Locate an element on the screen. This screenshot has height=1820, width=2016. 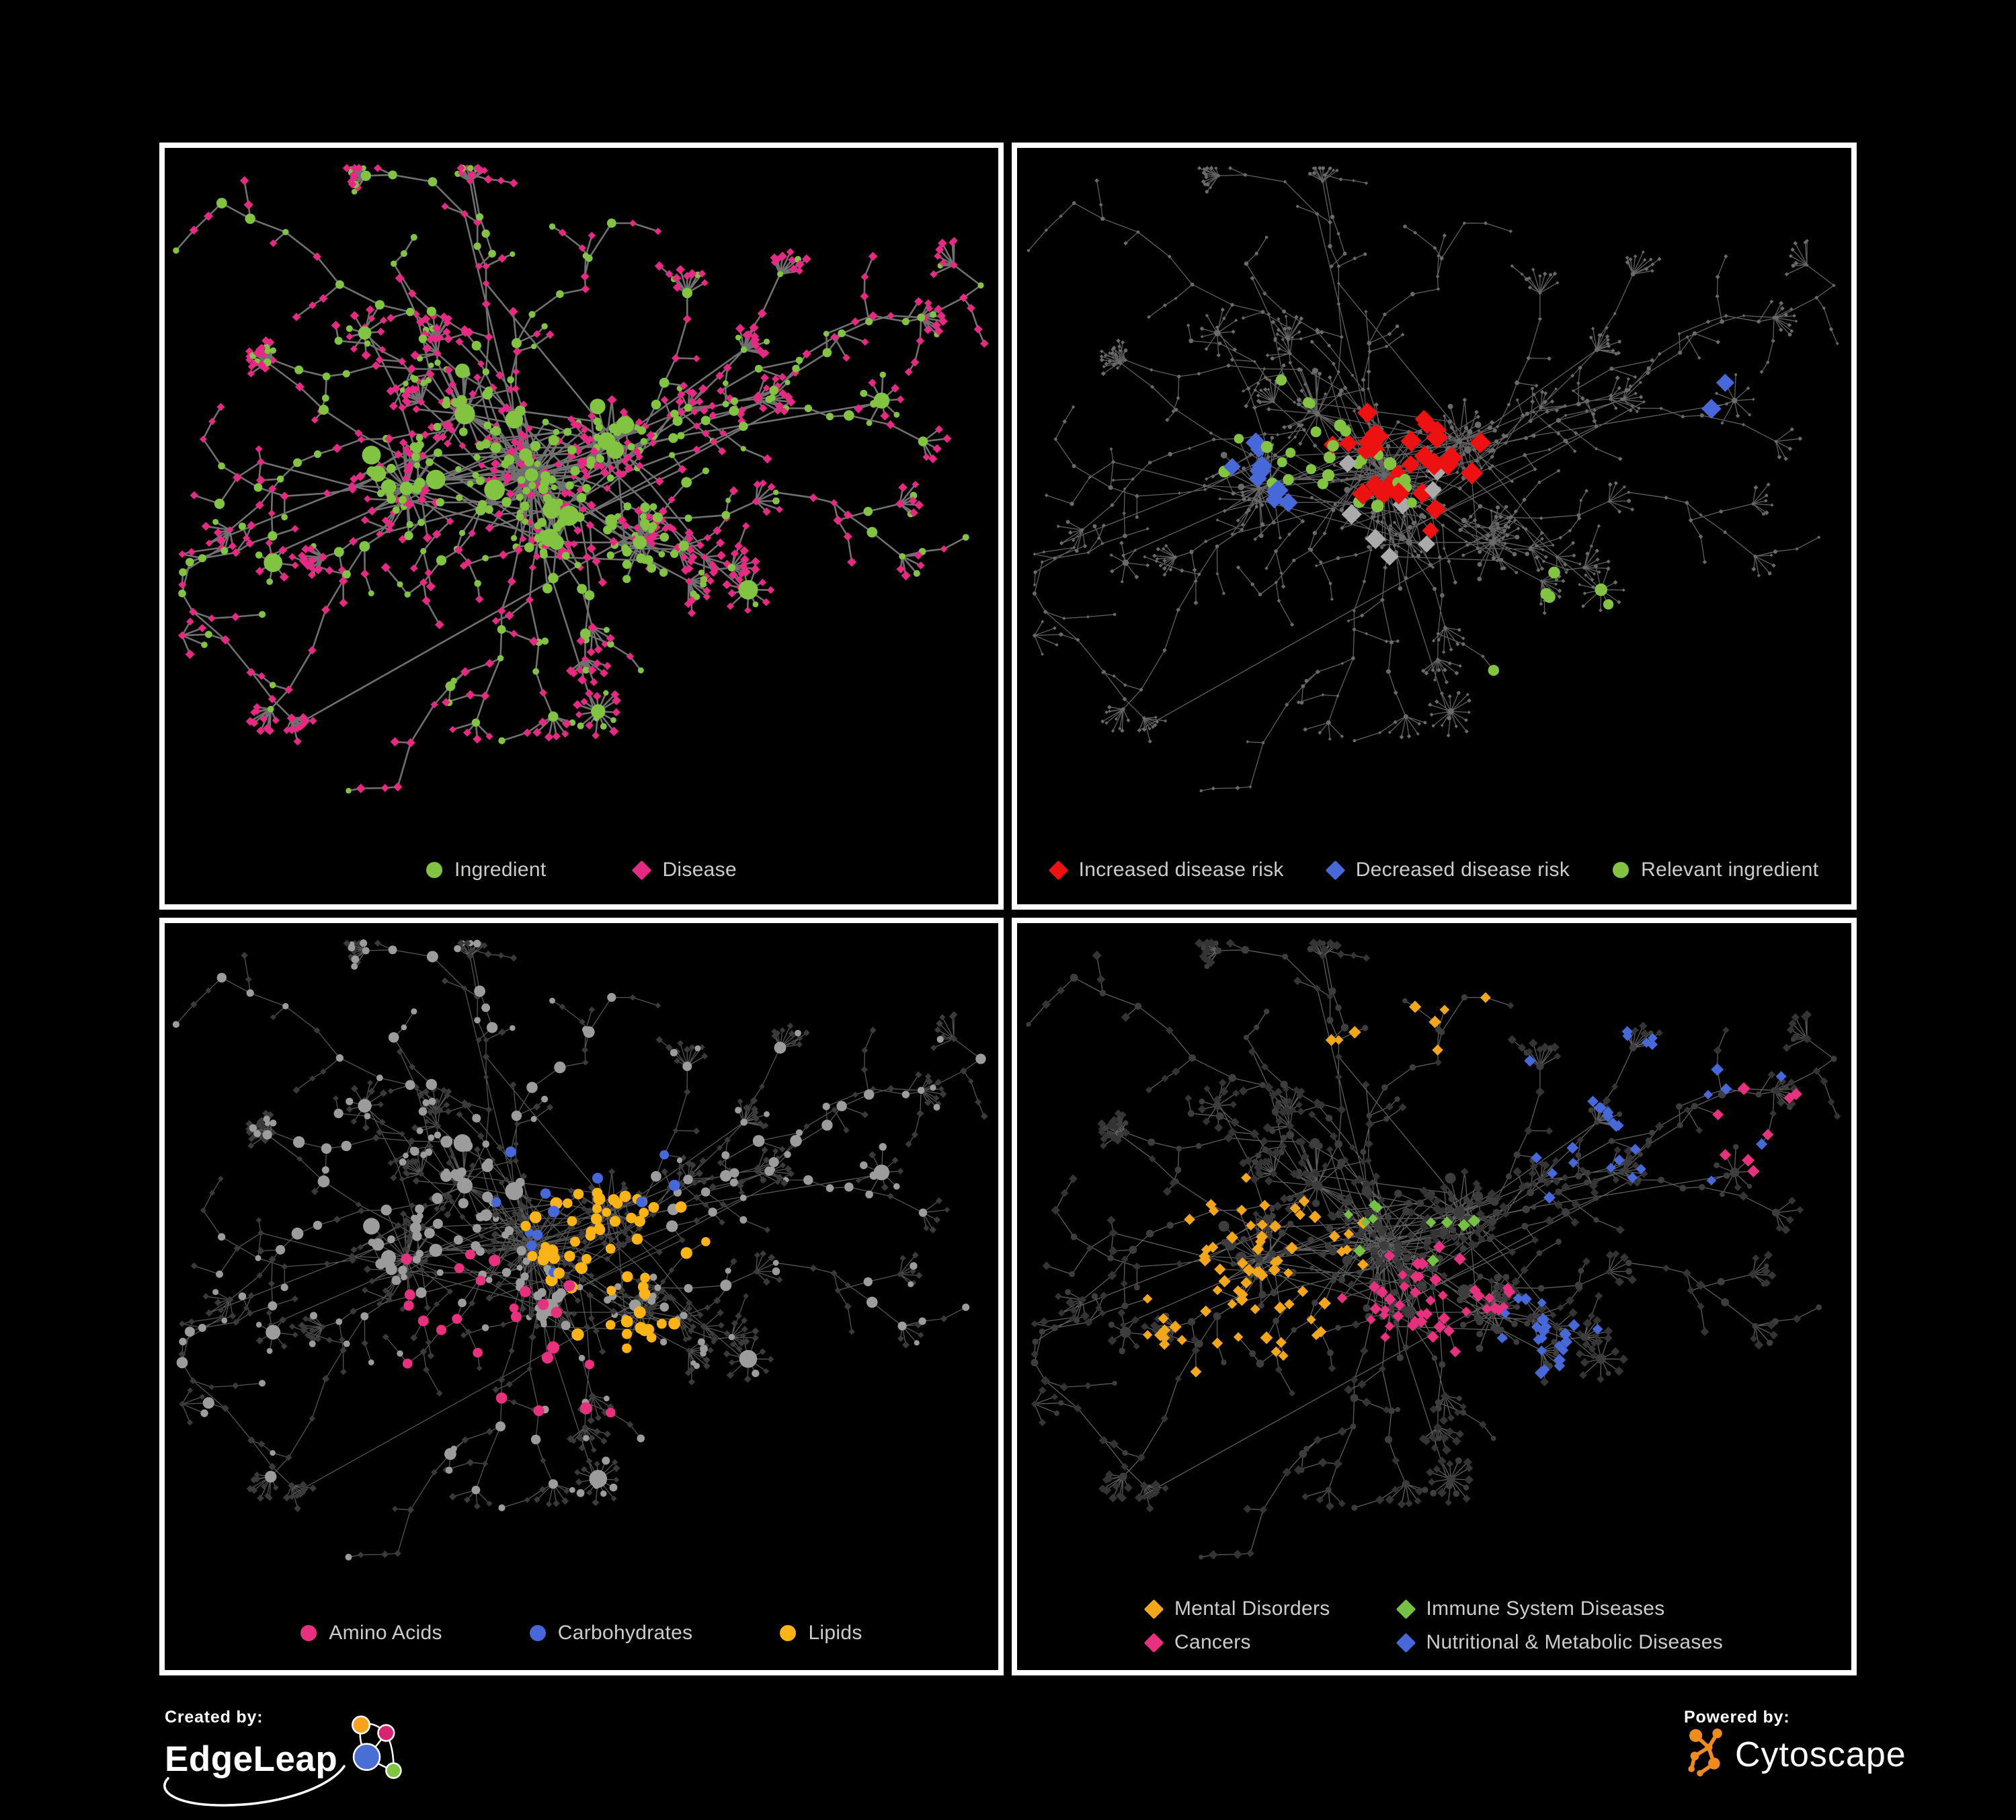
legend-label: Lipids is located at coordinates (835, 1633).